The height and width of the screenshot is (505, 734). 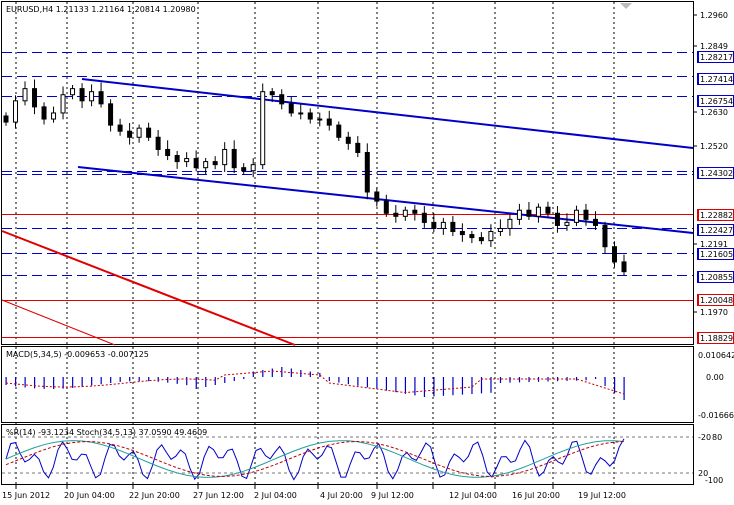 What do you see at coordinates (473, 495) in the screenshot?
I see `time-tick-label: 12 Jul 04:00` at bounding box center [473, 495].